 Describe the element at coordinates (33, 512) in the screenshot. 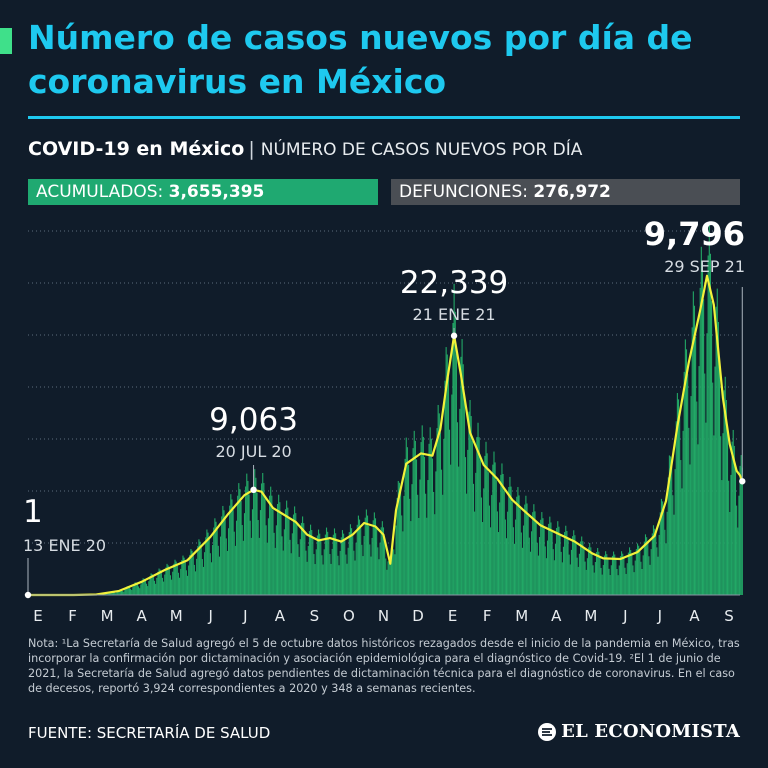

I see `annotation-value: 1` at that location.